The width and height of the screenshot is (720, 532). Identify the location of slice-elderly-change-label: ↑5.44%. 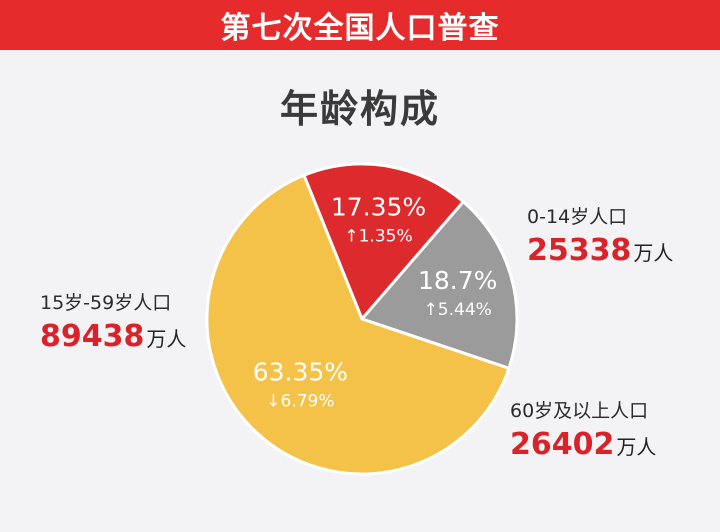
(458, 310).